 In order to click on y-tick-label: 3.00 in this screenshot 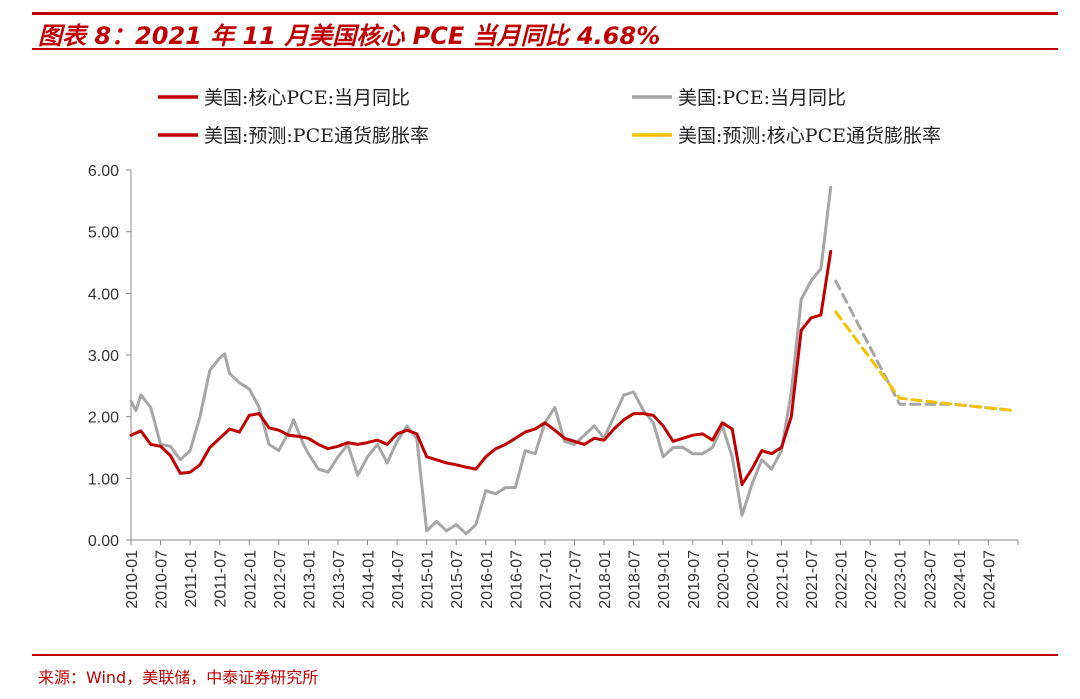, I will do `click(103, 356)`.